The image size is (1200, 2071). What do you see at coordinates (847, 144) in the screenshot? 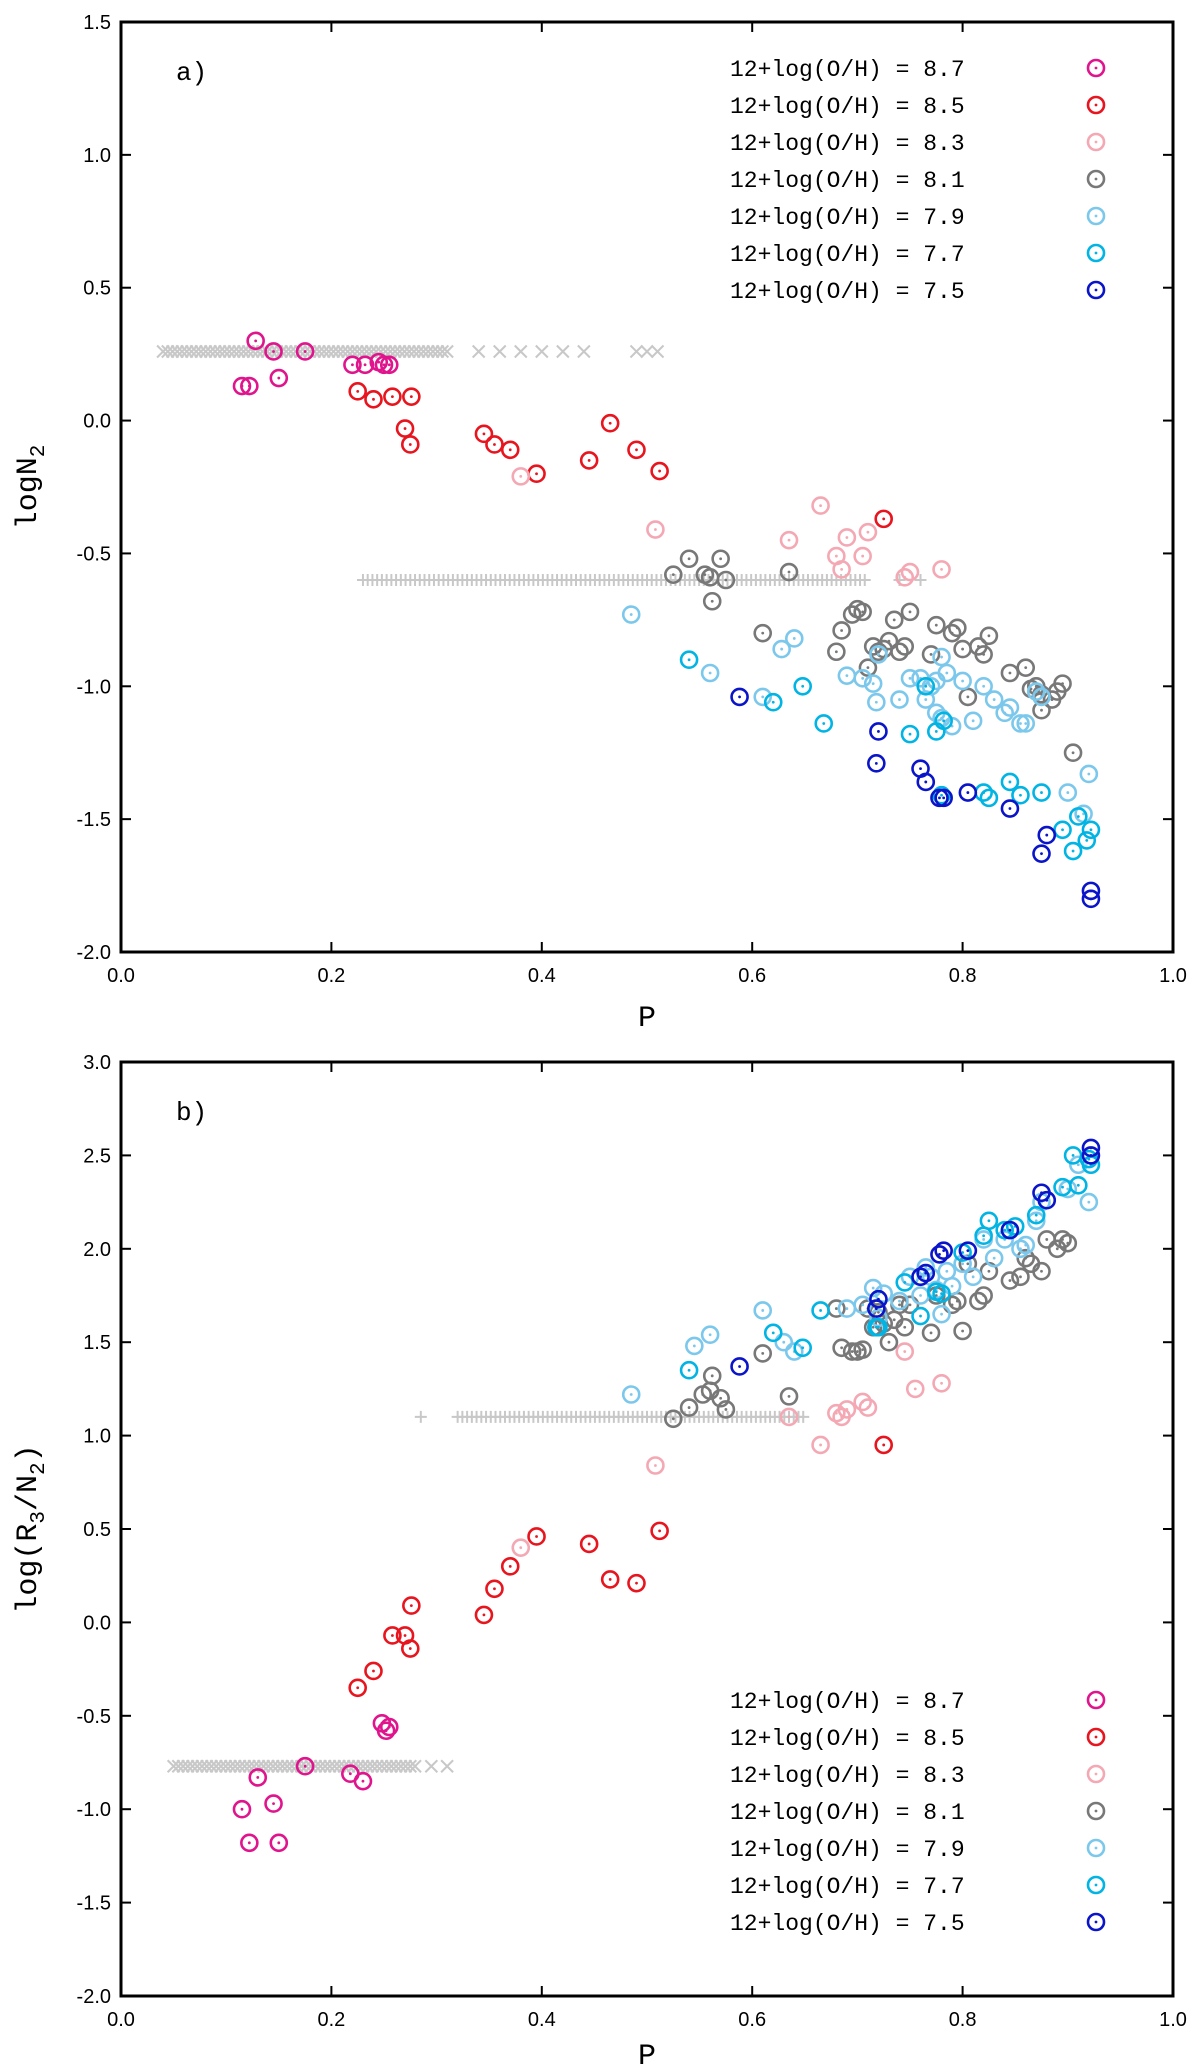
I see `legend-label: 12+log(O/H) = 8.3` at bounding box center [847, 144].